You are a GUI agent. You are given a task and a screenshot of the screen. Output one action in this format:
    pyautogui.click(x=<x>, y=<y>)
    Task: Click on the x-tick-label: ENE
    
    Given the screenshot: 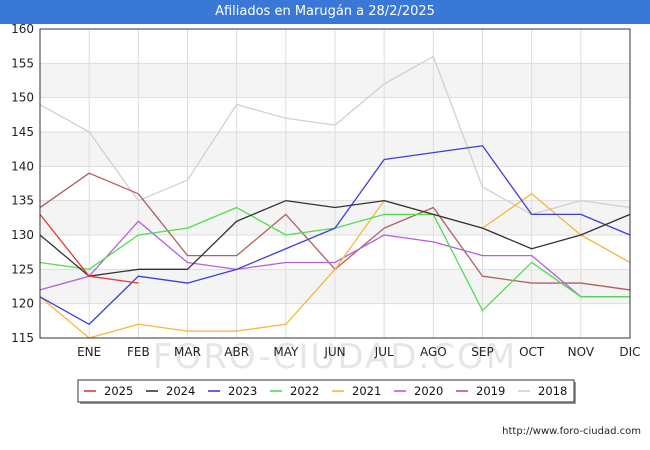 What is the action you would take?
    pyautogui.click(x=89, y=352)
    